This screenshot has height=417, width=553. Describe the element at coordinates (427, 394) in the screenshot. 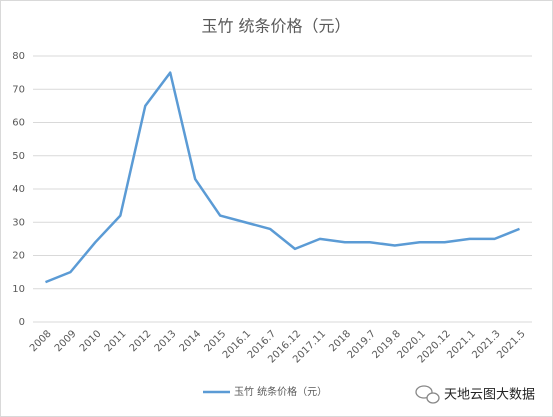

I see `watermark-icon` at that location.